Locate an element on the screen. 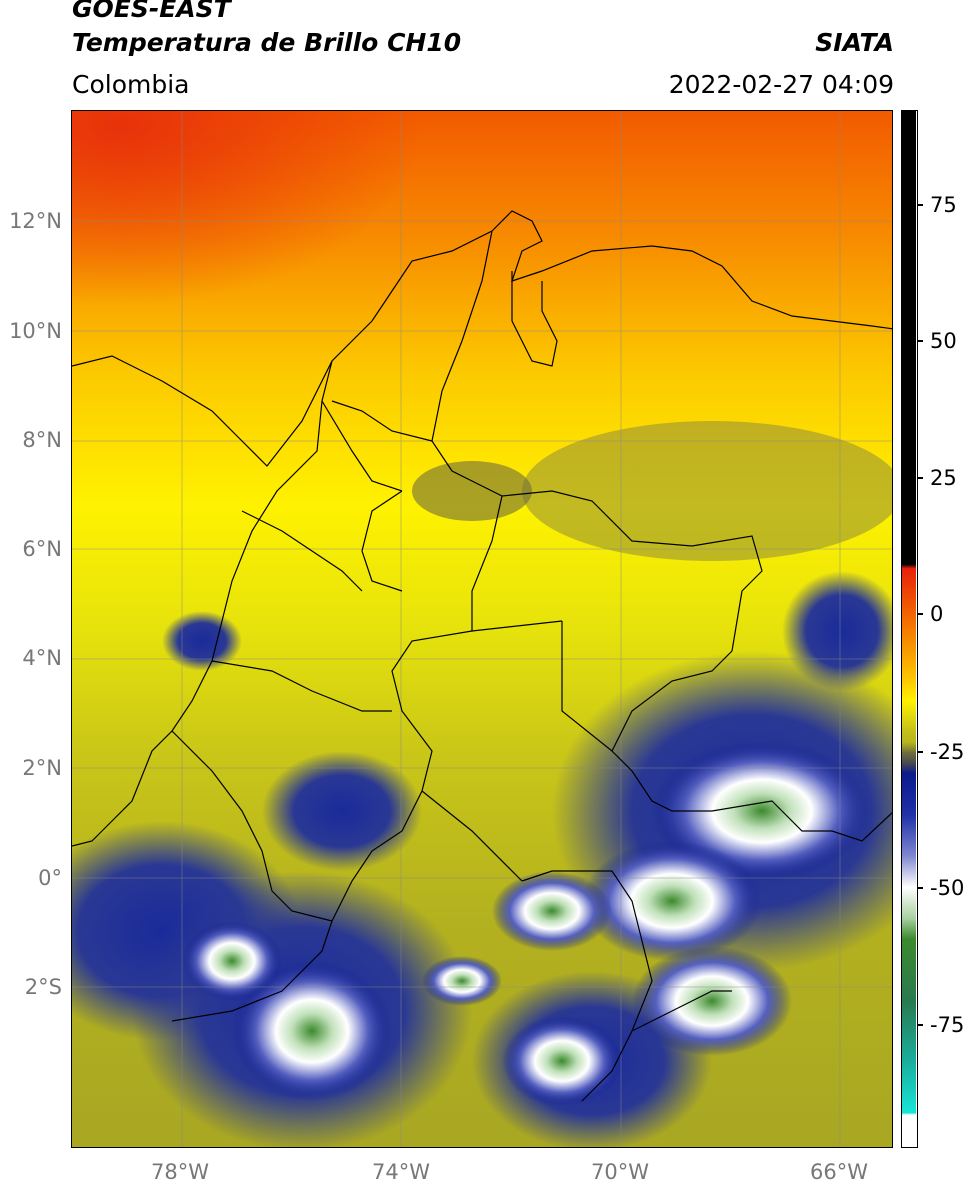 Image resolution: width=966 pixels, height=1190 pixels. lon-label-74w: 74°W is located at coordinates (401, 1172).